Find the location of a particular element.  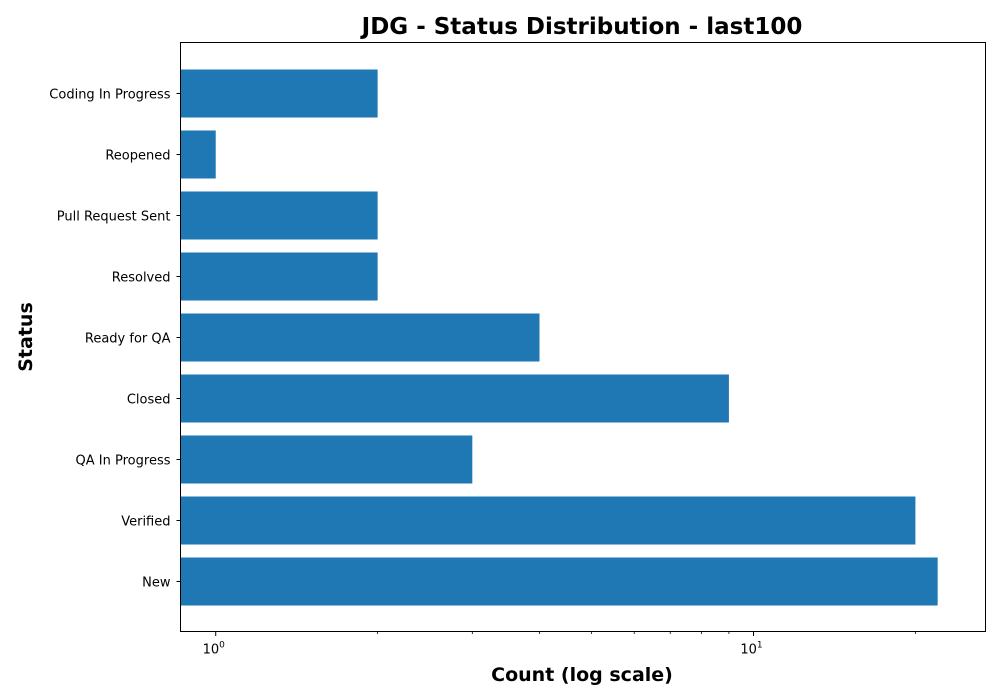

x-tick-label-exponent: 1 is located at coordinates (760, 646).